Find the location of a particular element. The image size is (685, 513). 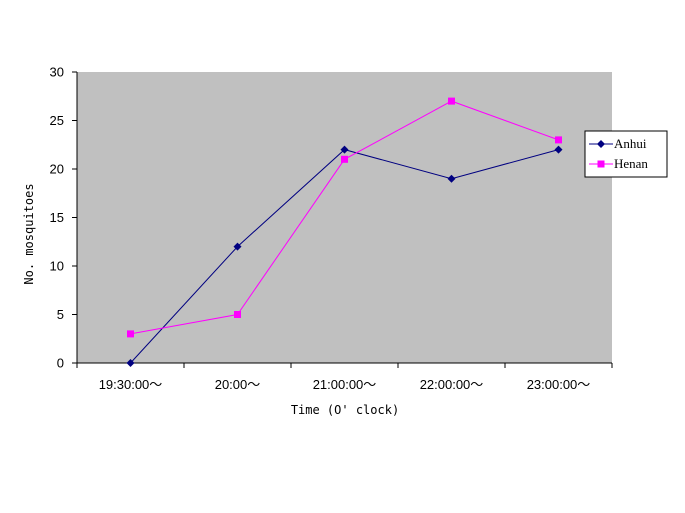

y-tick-label: 30 is located at coordinates (57, 72).